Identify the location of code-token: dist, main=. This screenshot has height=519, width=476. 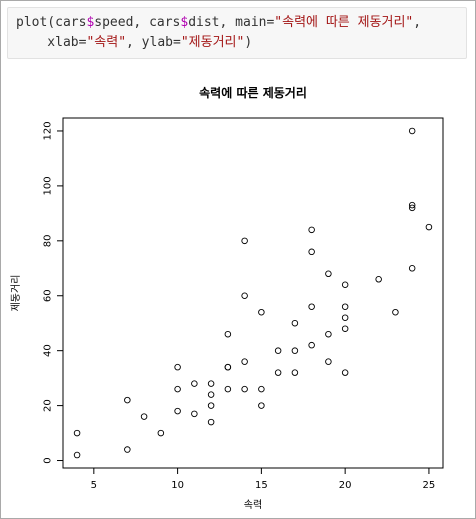
(231, 22).